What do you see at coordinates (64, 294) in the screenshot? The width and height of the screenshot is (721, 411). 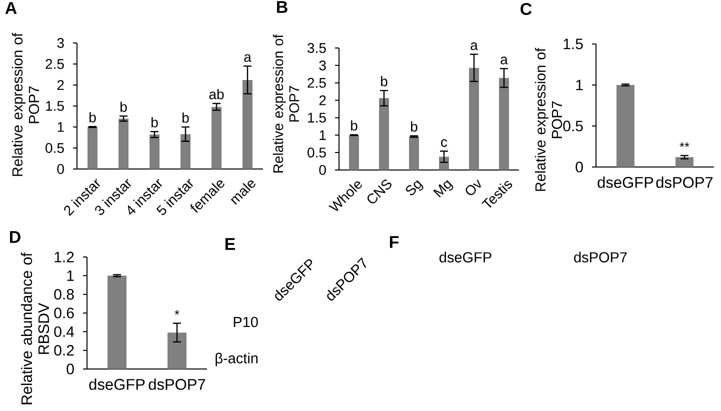 I see `y-tick-label: 0.8` at bounding box center [64, 294].